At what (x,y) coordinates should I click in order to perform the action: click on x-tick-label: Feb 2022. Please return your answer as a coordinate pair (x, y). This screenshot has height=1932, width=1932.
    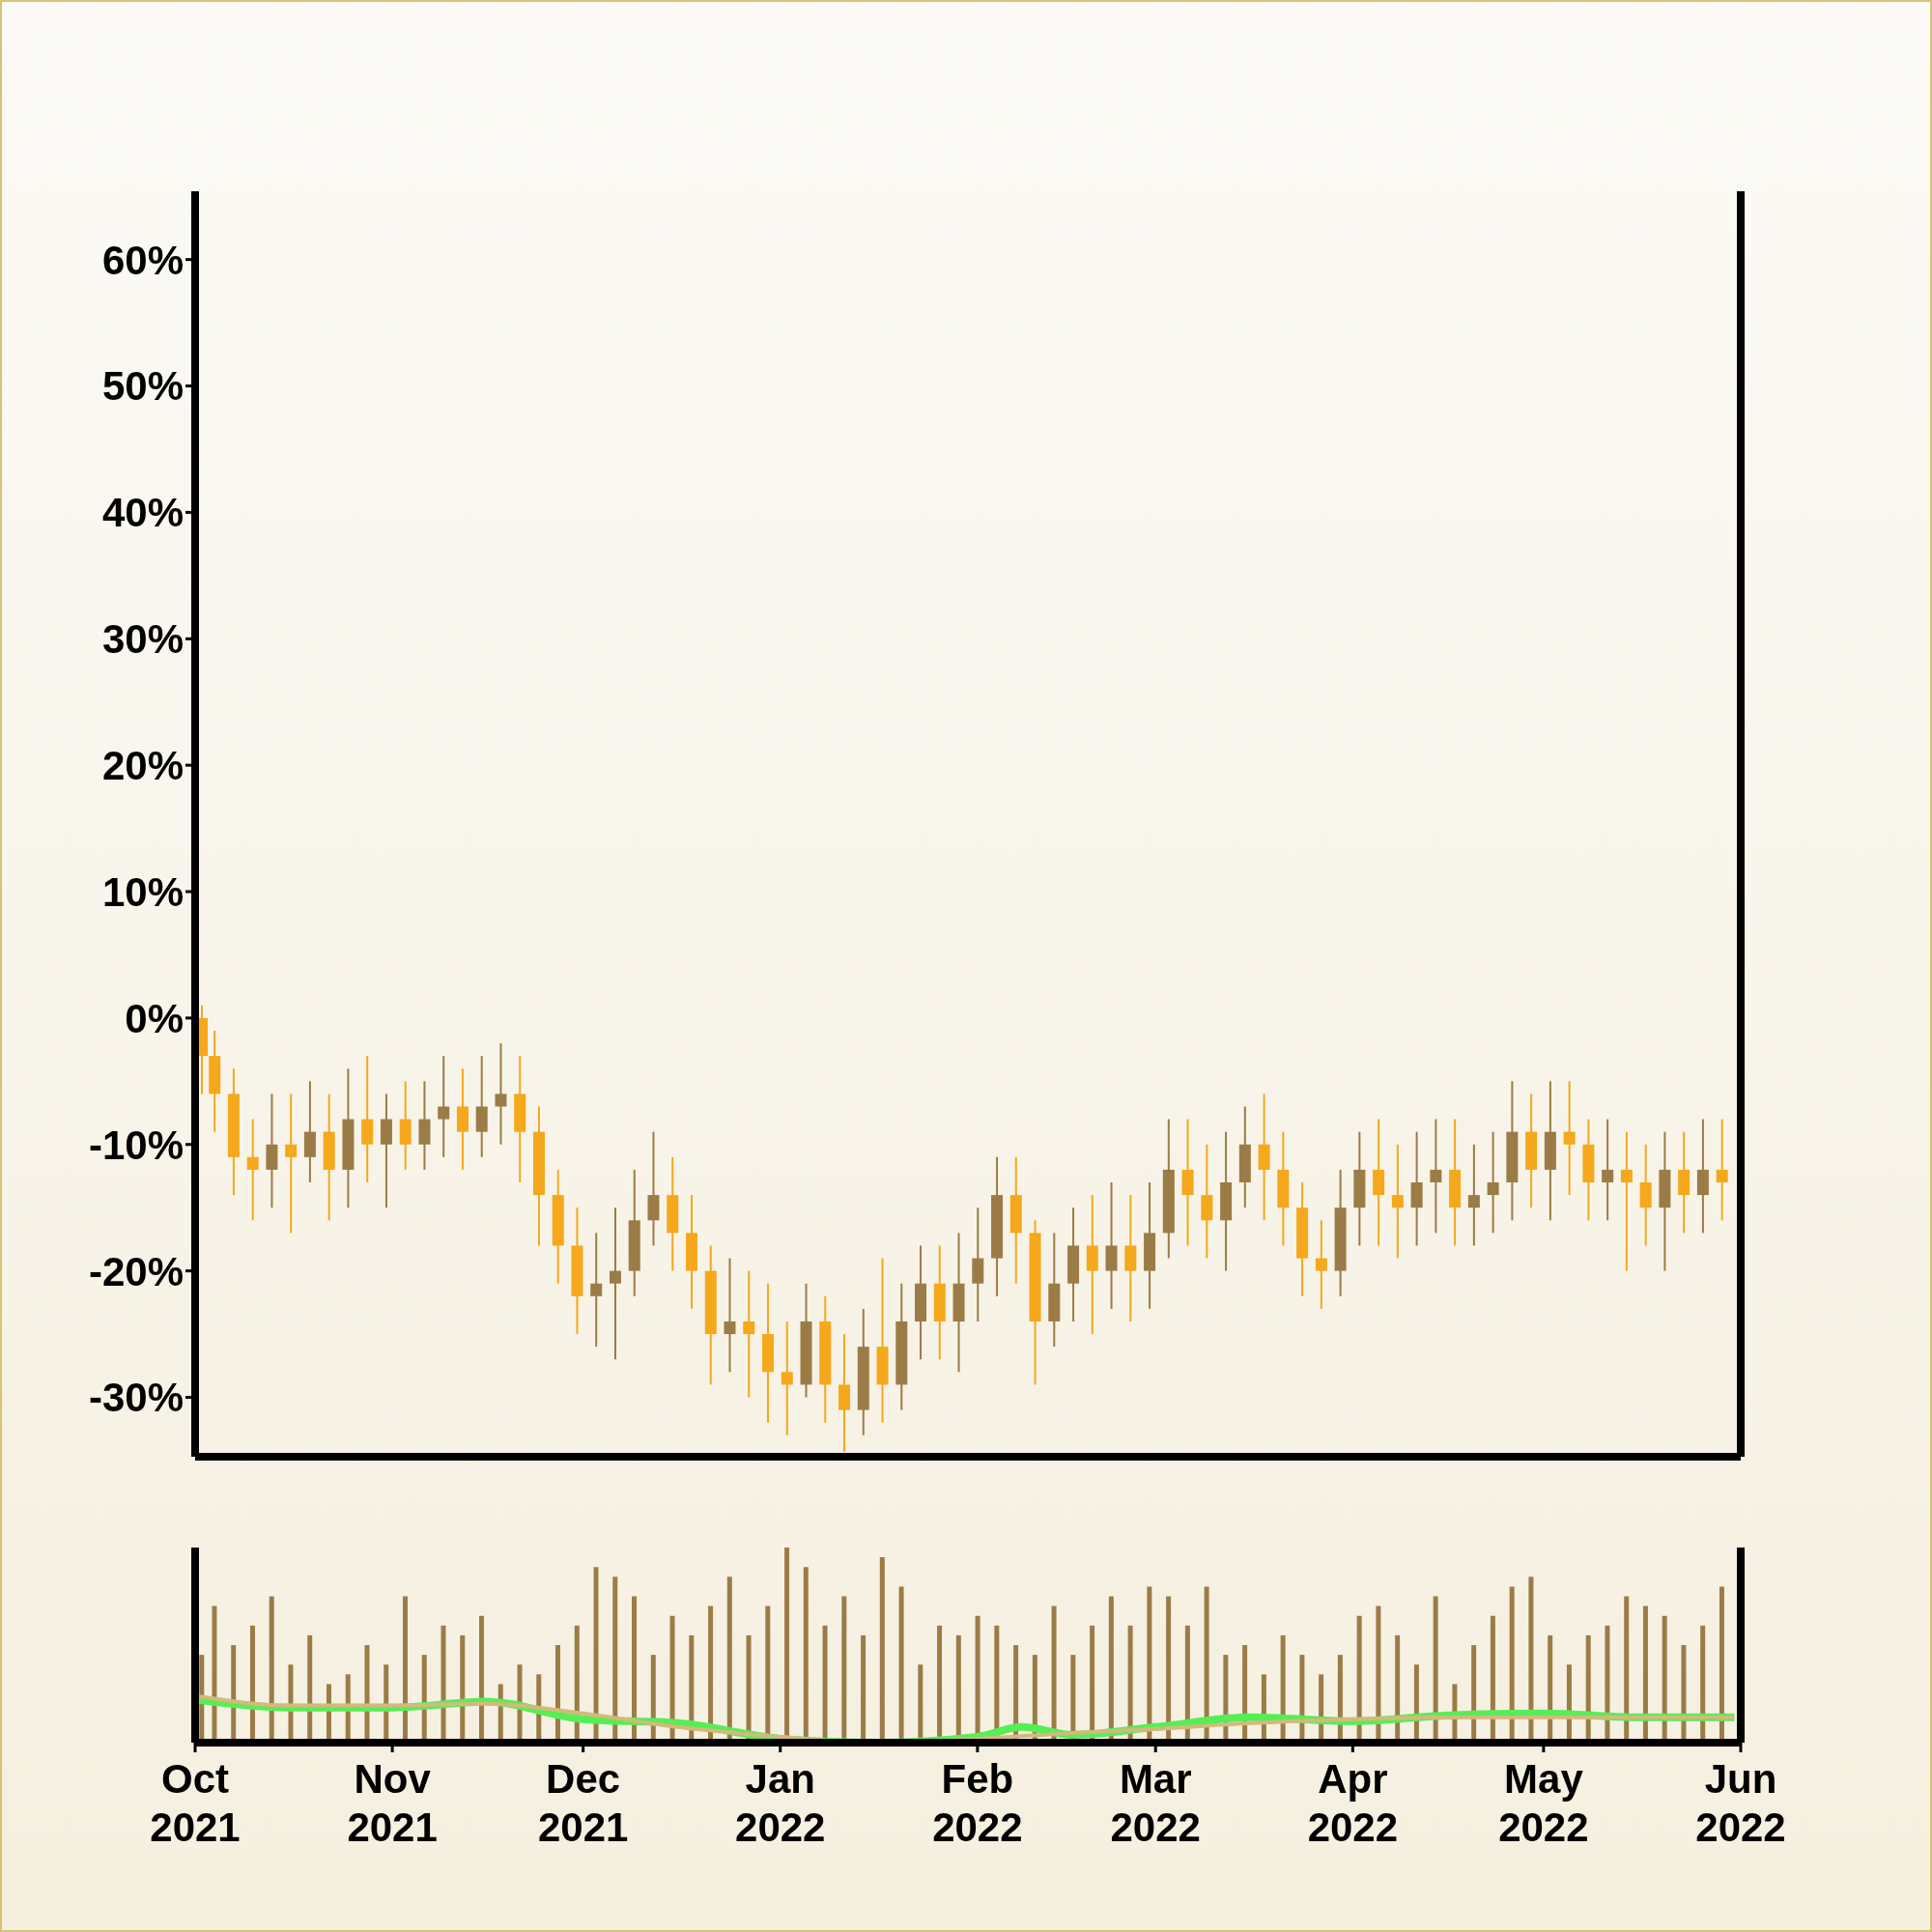
    Looking at the image, I should click on (977, 1803).